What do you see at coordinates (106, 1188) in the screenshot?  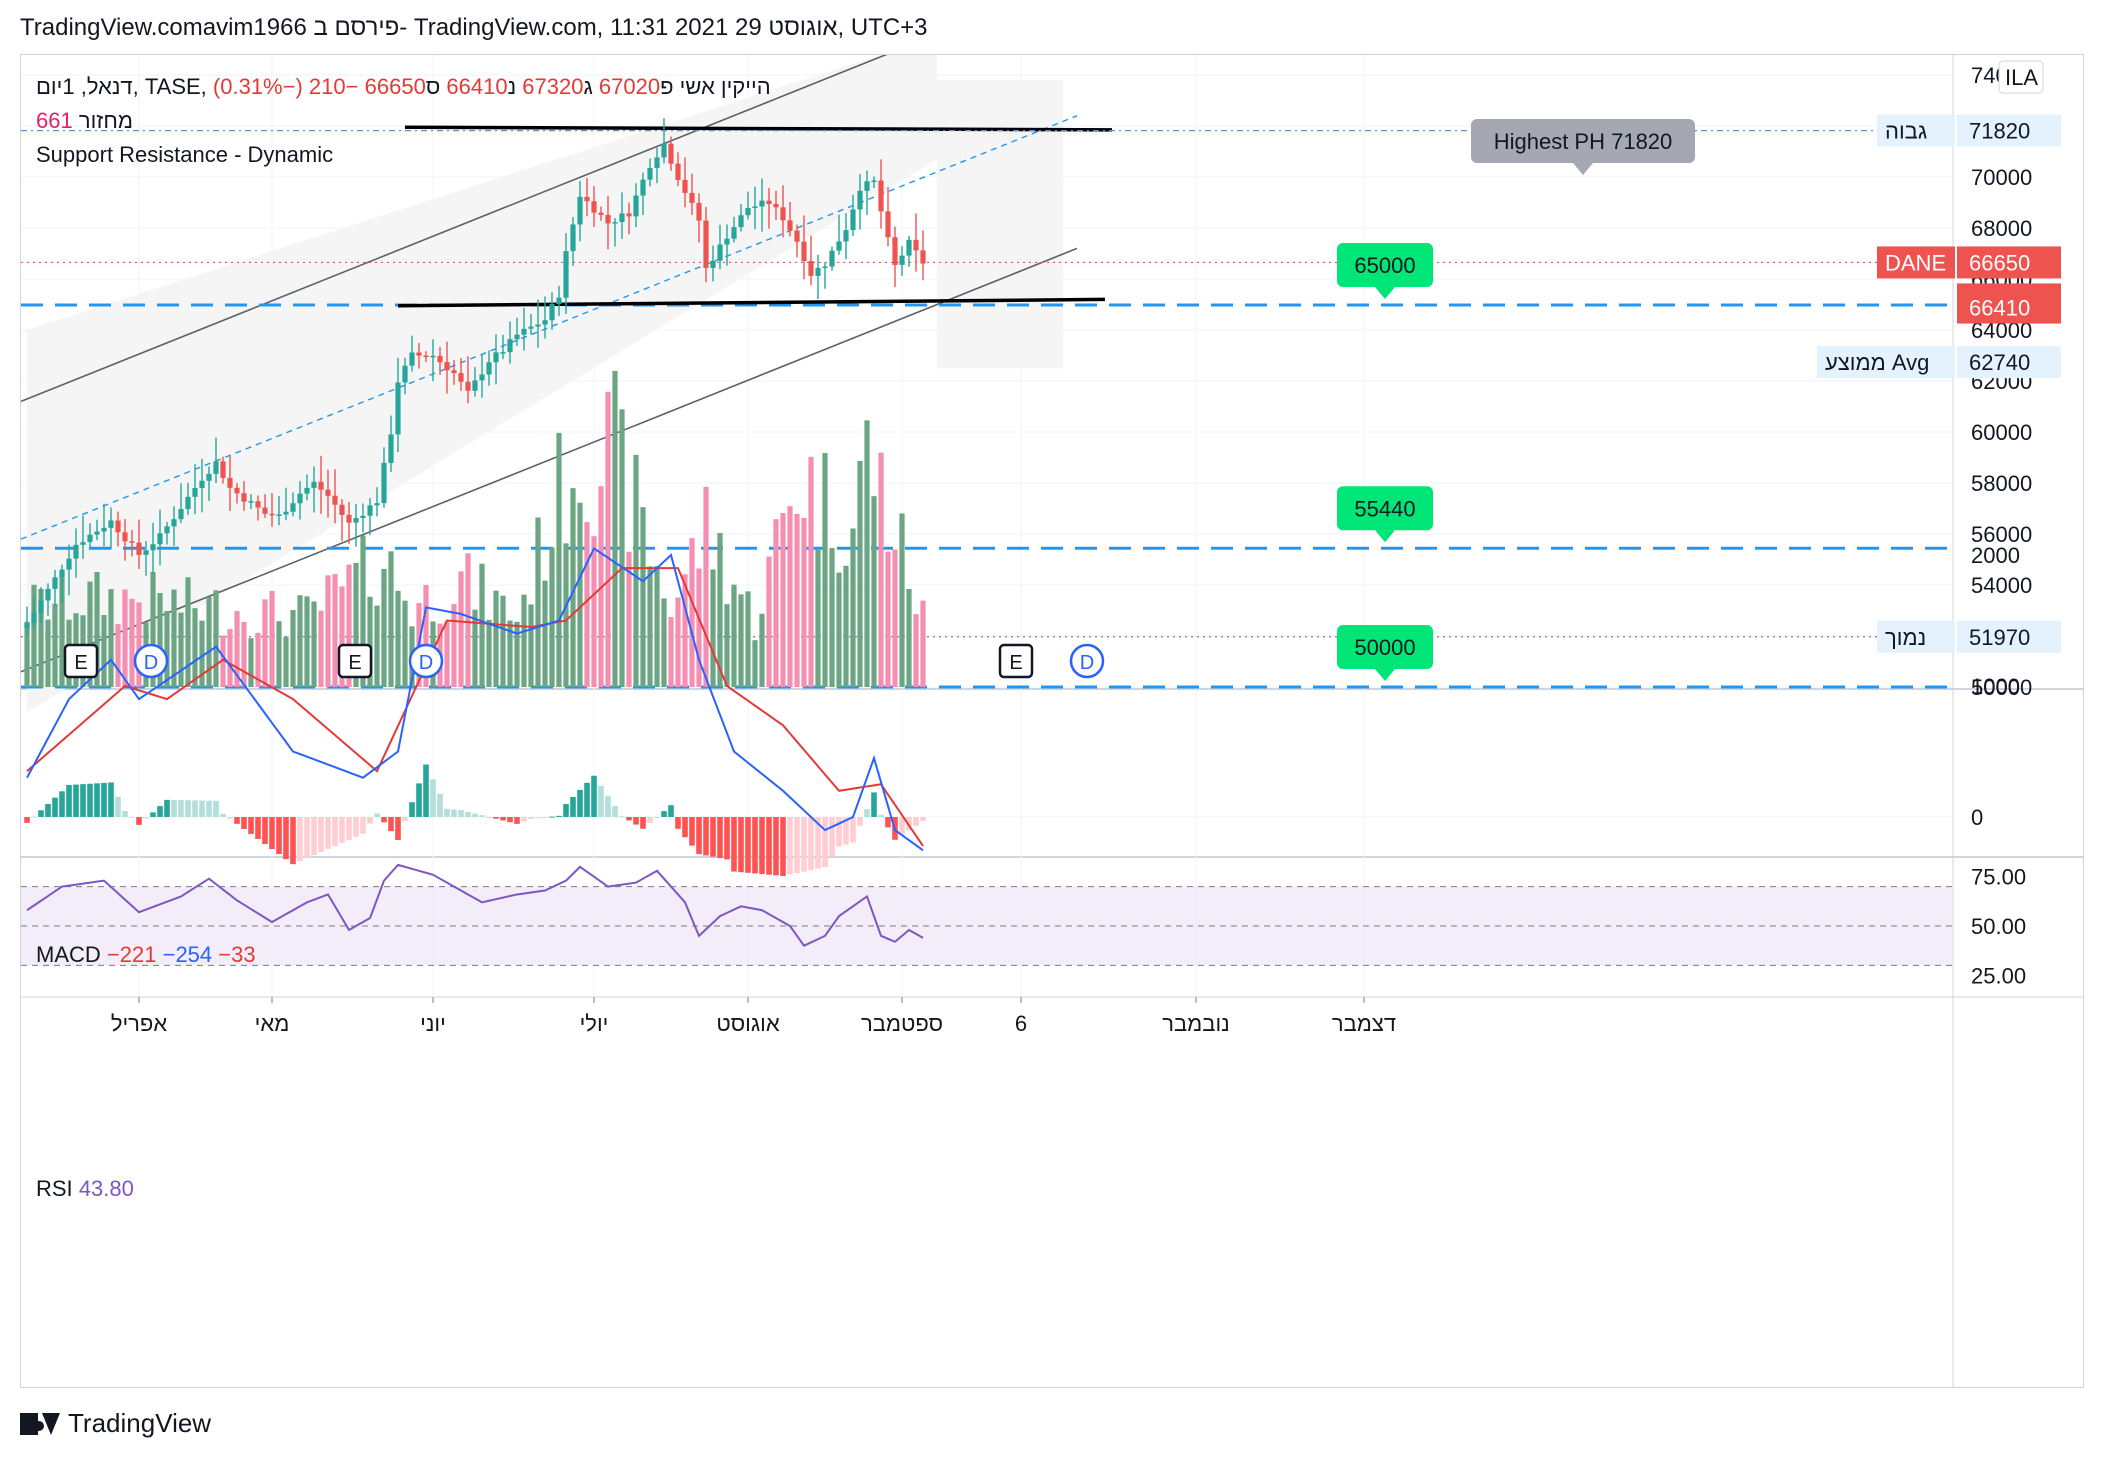 I see `rsi-value: 43.80` at bounding box center [106, 1188].